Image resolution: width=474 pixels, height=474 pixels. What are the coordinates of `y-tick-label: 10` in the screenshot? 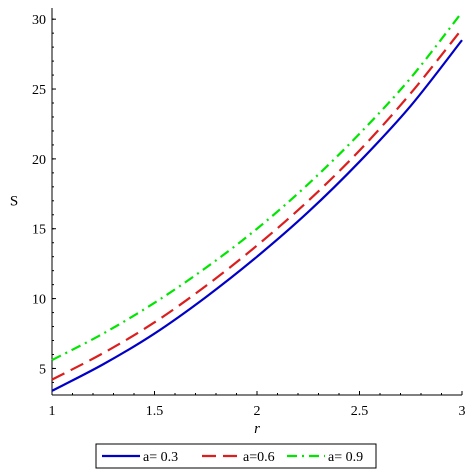 It's located at (39, 300).